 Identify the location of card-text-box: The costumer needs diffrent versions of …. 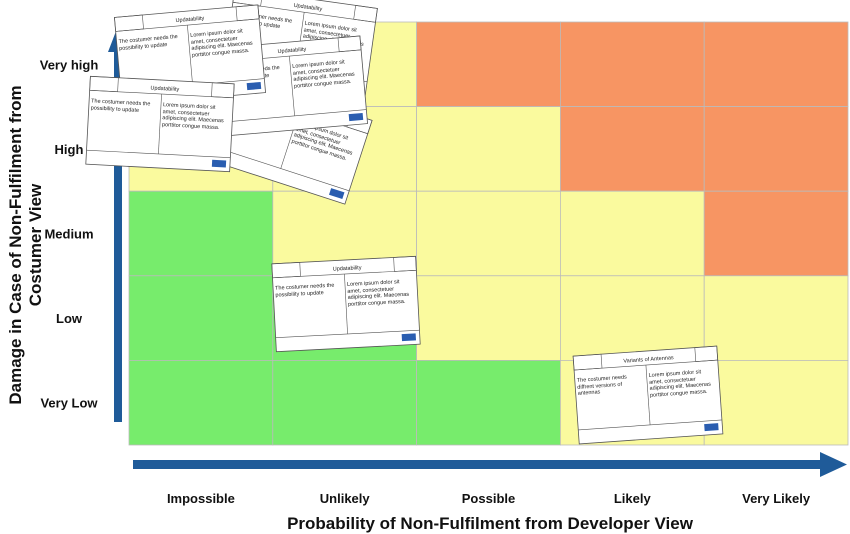
(602, 385).